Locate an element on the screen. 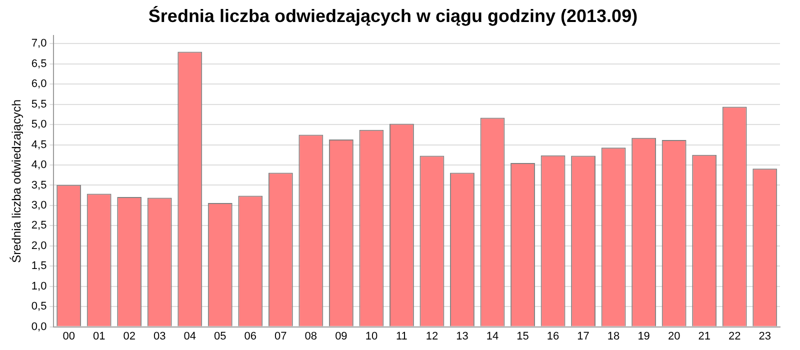 This screenshot has height=350, width=800. y-tick-label: 6,0 is located at coordinates (39, 84).